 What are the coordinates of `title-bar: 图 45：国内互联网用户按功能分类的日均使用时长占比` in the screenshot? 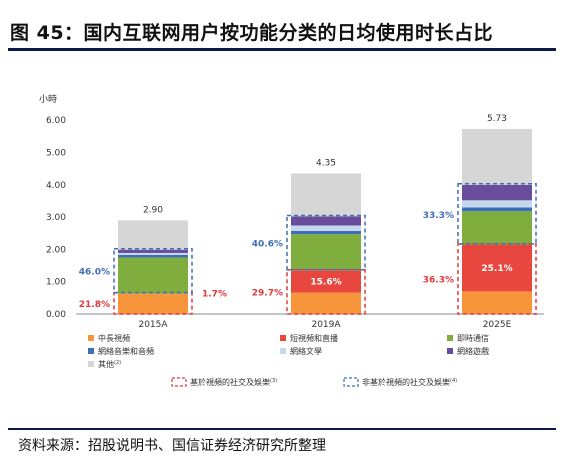 It's located at (282, 31).